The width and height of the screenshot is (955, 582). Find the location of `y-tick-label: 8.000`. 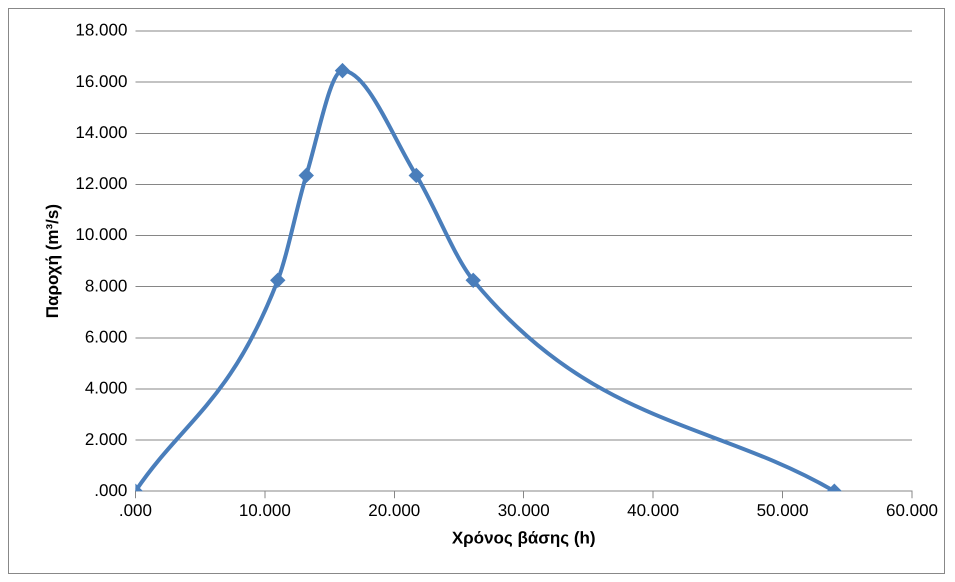

y-tick-label: 8.000 is located at coordinates (106, 286).